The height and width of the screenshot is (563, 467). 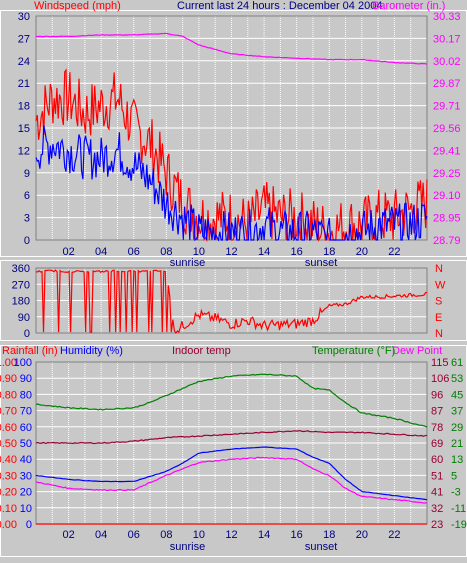 What do you see at coordinates (437, 412) in the screenshot?
I see `temp-tick-label: 87` at bounding box center [437, 412].